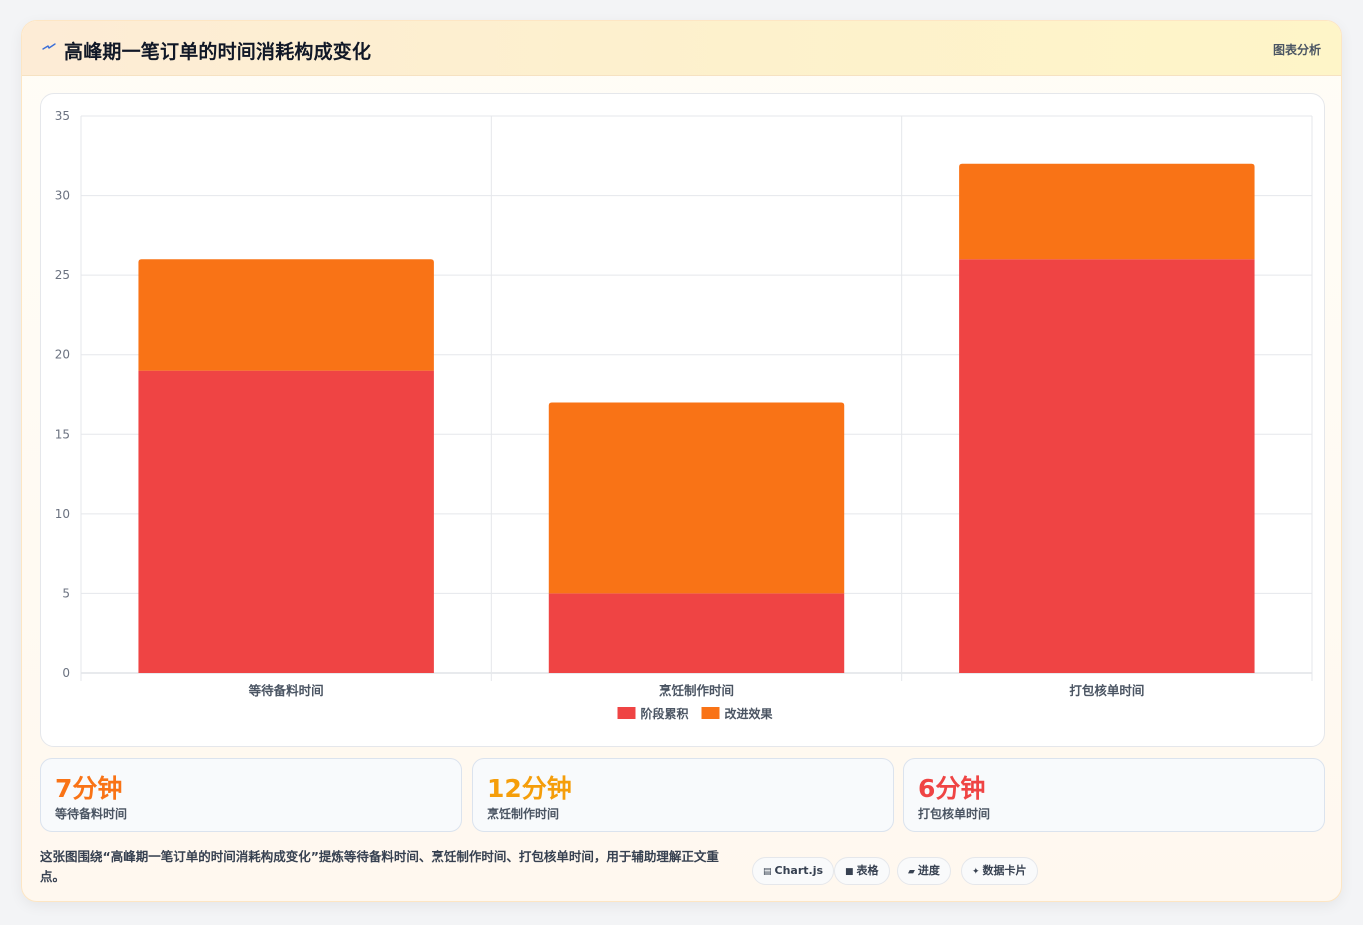  I want to click on chip-label: Chart.js, so click(799, 870).